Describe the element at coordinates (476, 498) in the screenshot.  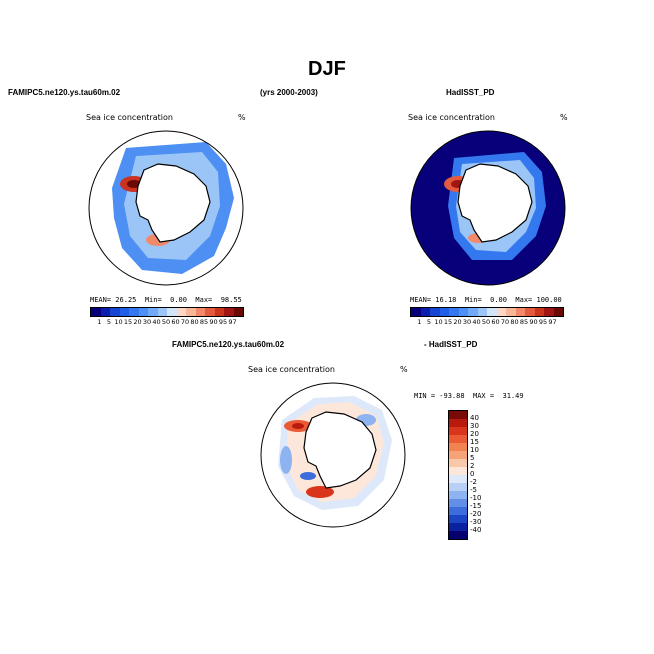
I see `colorbar-tick-label: -10` at that location.